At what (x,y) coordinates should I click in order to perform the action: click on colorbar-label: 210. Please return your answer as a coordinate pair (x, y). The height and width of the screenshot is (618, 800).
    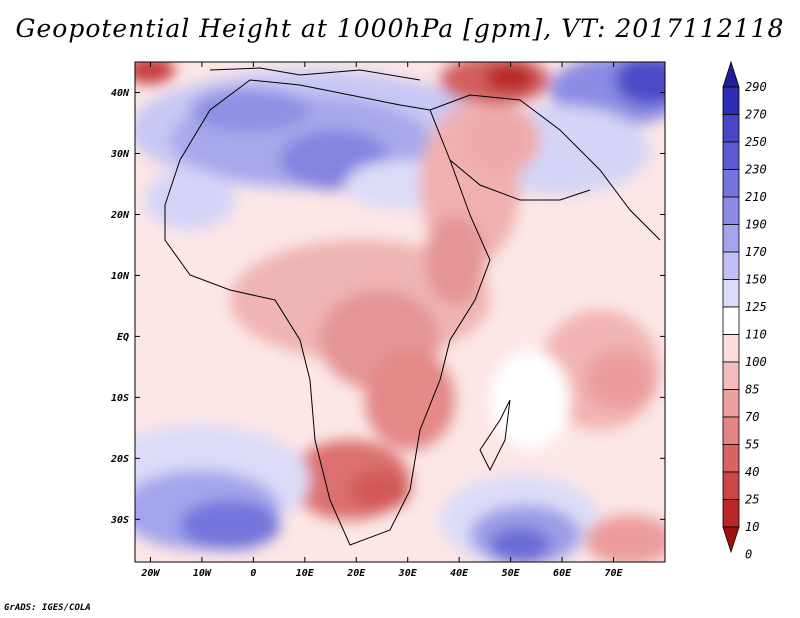
    Looking at the image, I should click on (756, 197).